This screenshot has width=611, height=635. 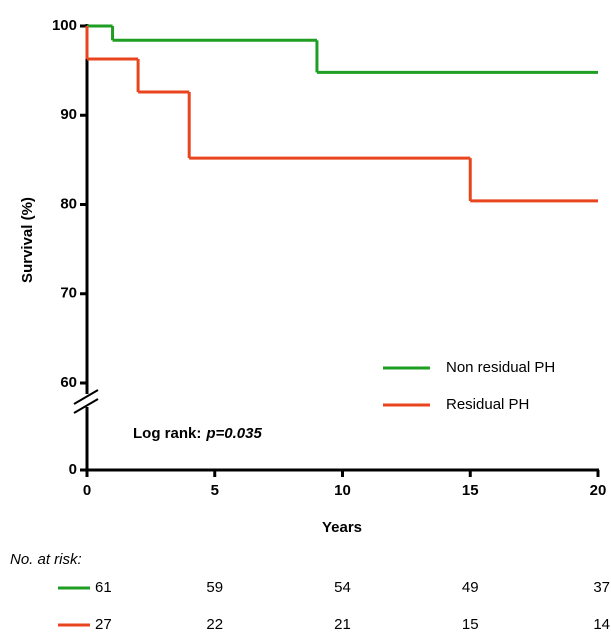 I want to click on y-tick-label: 70, so click(x=68, y=293).